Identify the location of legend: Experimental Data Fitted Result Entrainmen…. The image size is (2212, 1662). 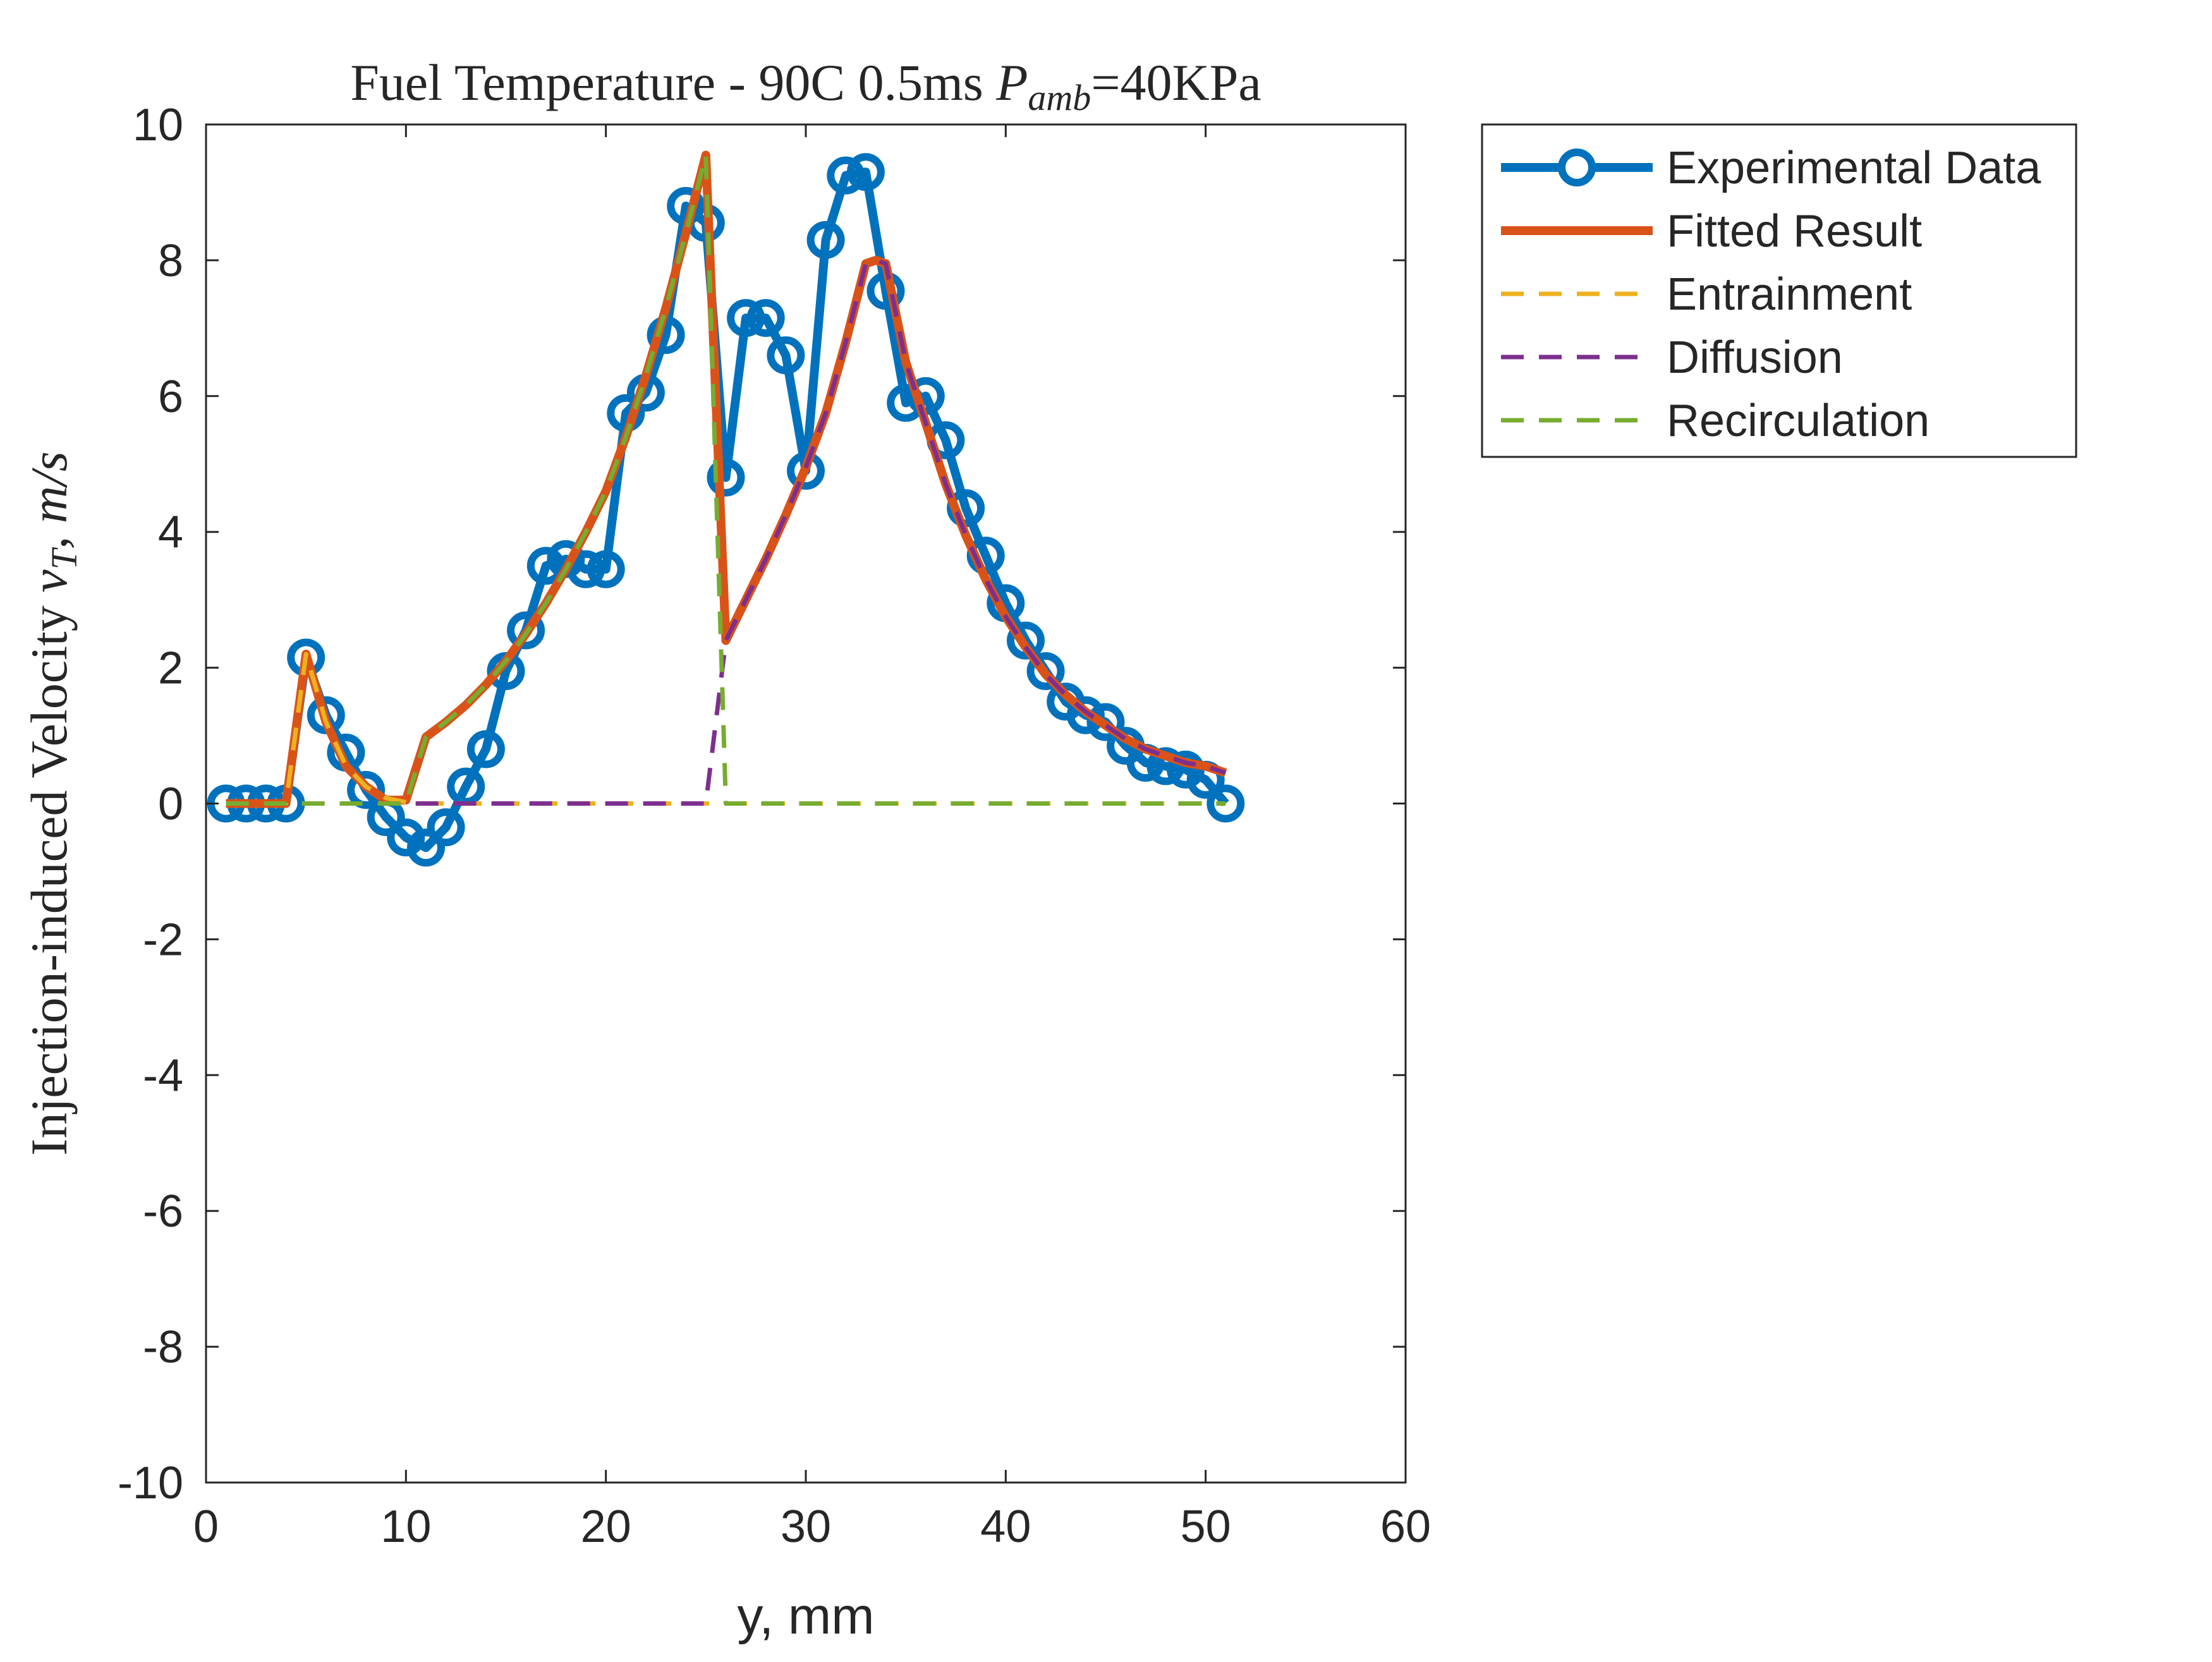
(1779, 290).